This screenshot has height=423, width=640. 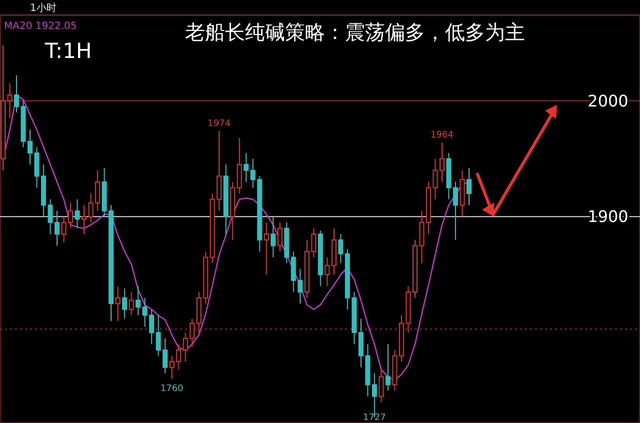 What do you see at coordinates (172, 389) in the screenshot?
I see `annotation: 1760` at bounding box center [172, 389].